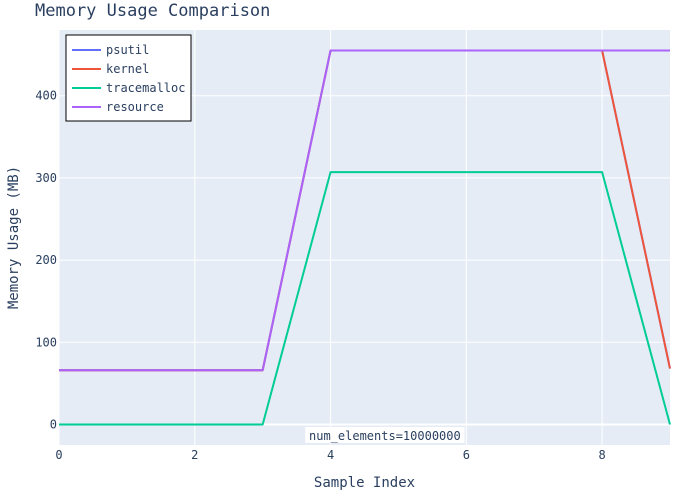  I want to click on x-tick-label: 4, so click(330, 455).